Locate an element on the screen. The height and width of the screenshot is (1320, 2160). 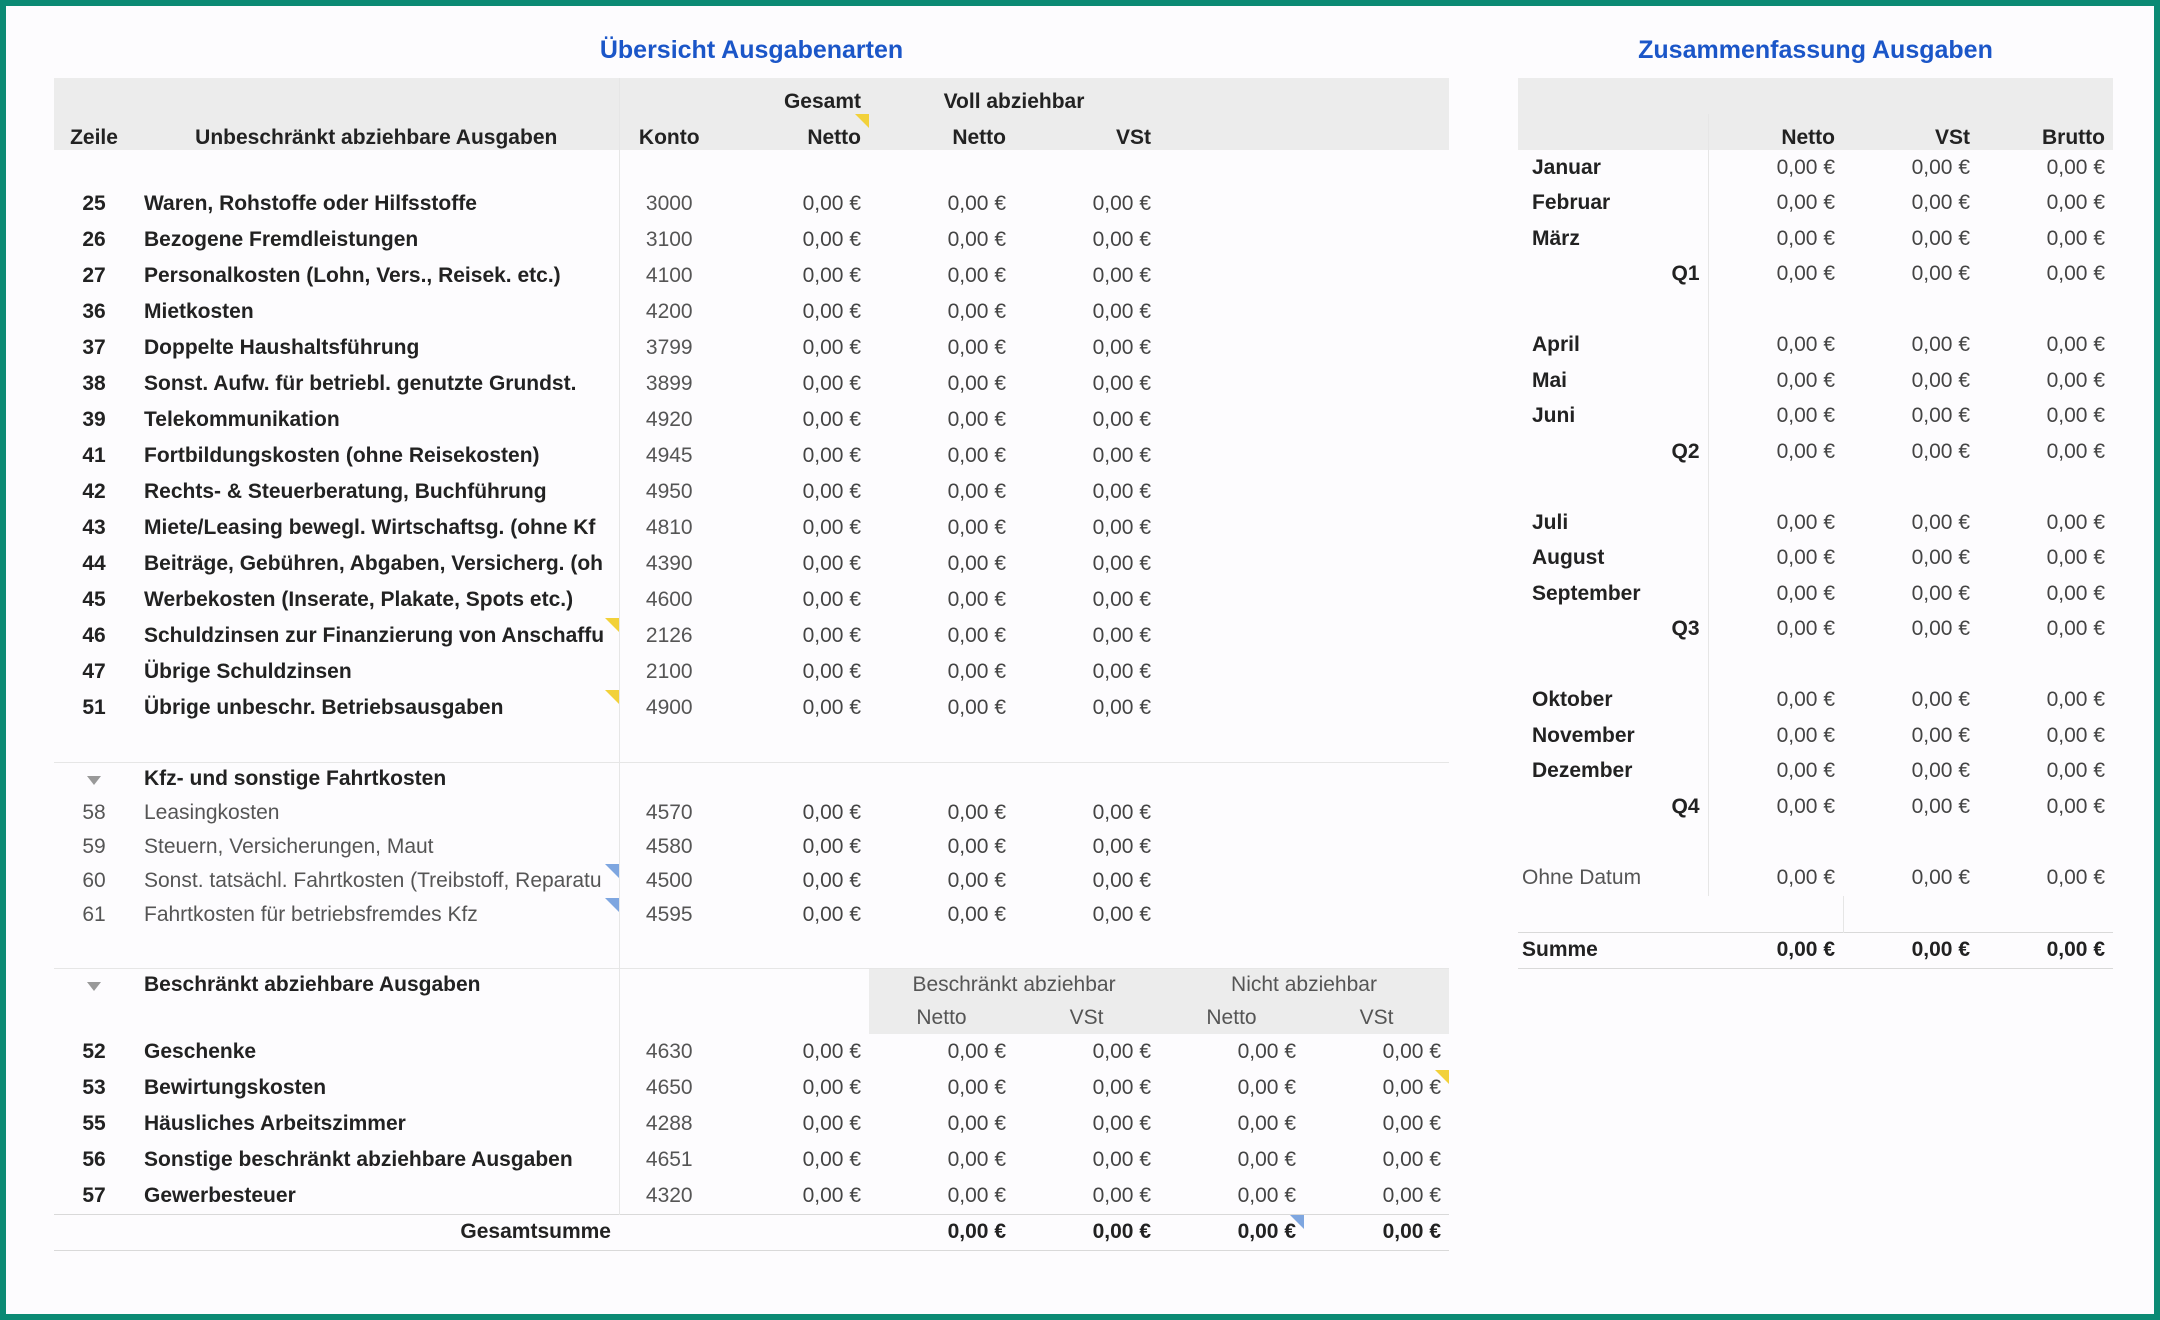
row-description: Mietkosten is located at coordinates (377, 312).